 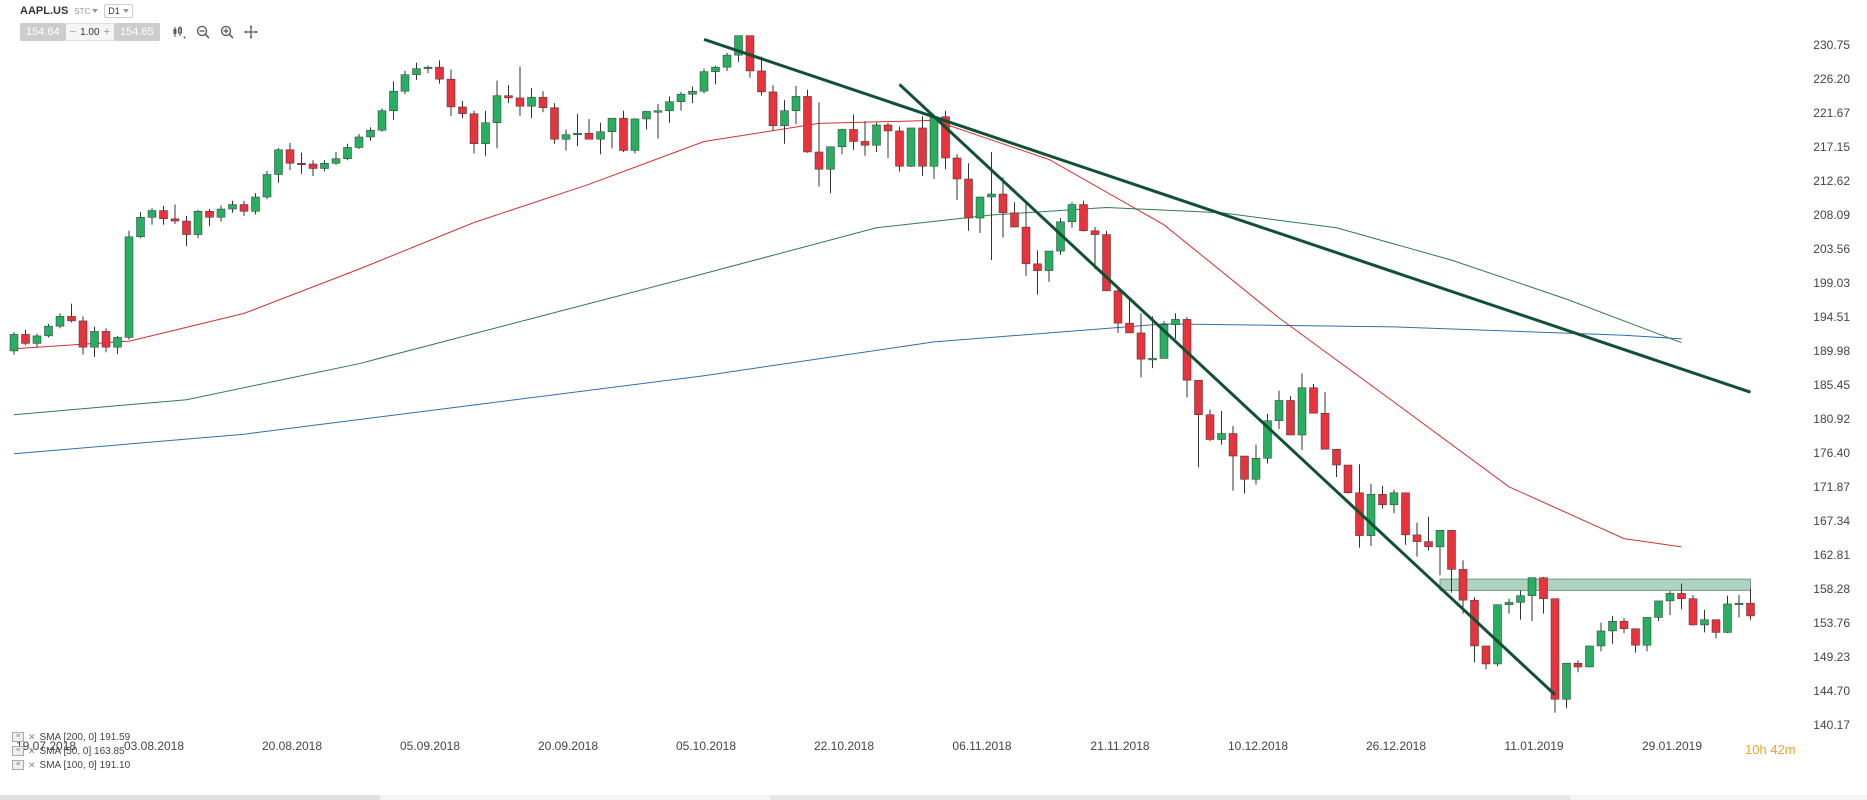 I want to click on sma-200-line, so click(x=847, y=389).